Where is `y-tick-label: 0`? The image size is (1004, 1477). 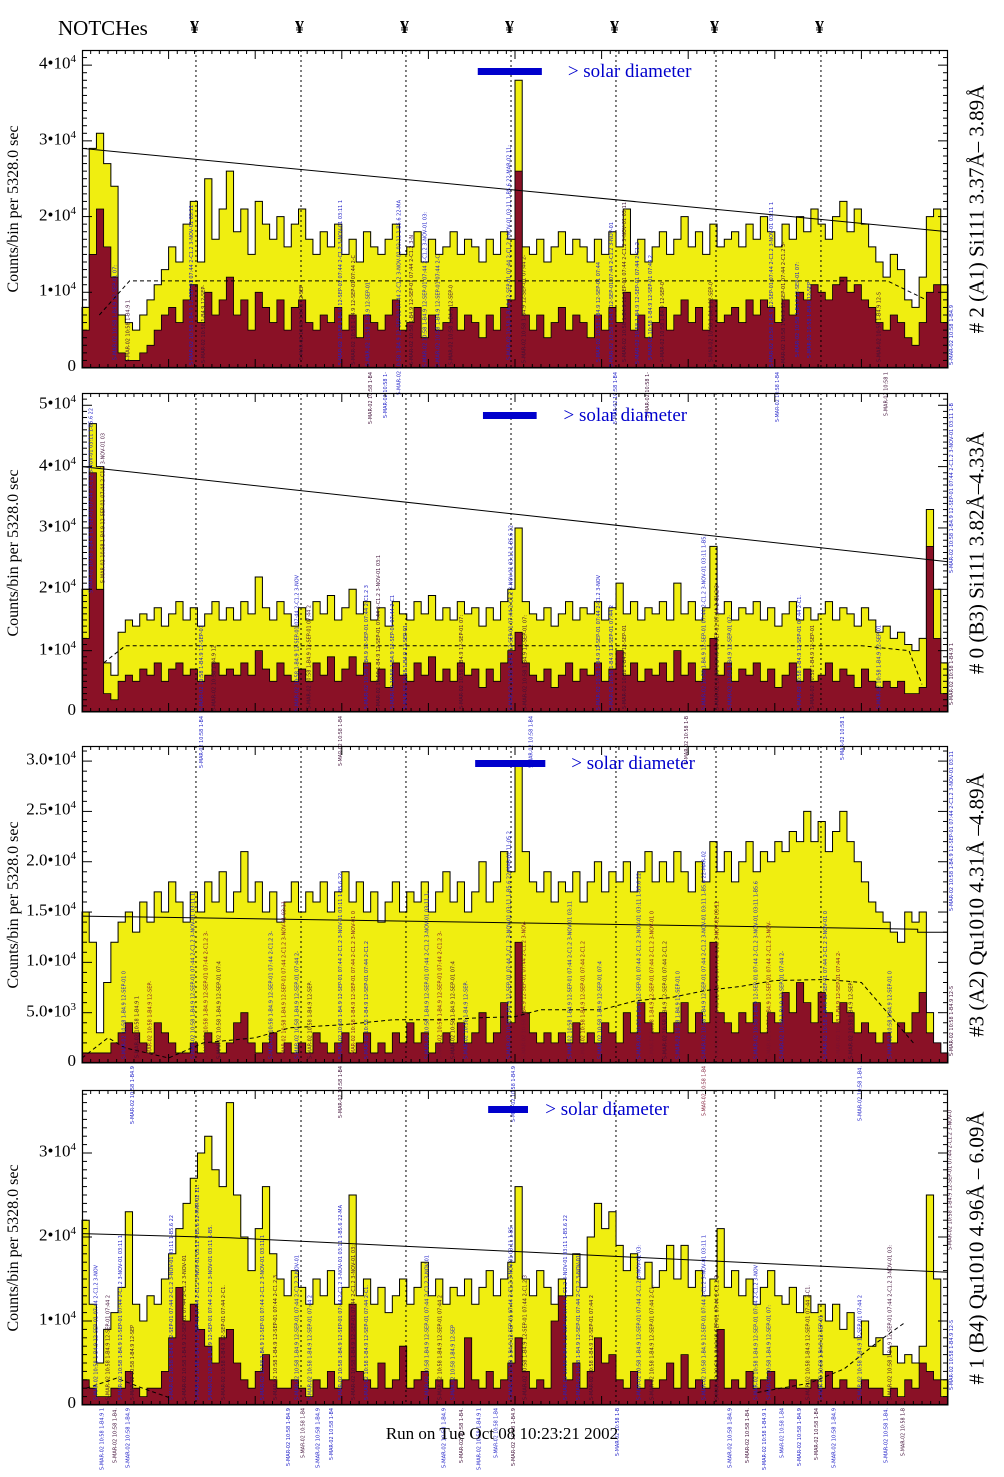 y-tick-label: 0 is located at coordinates (72, 1402).